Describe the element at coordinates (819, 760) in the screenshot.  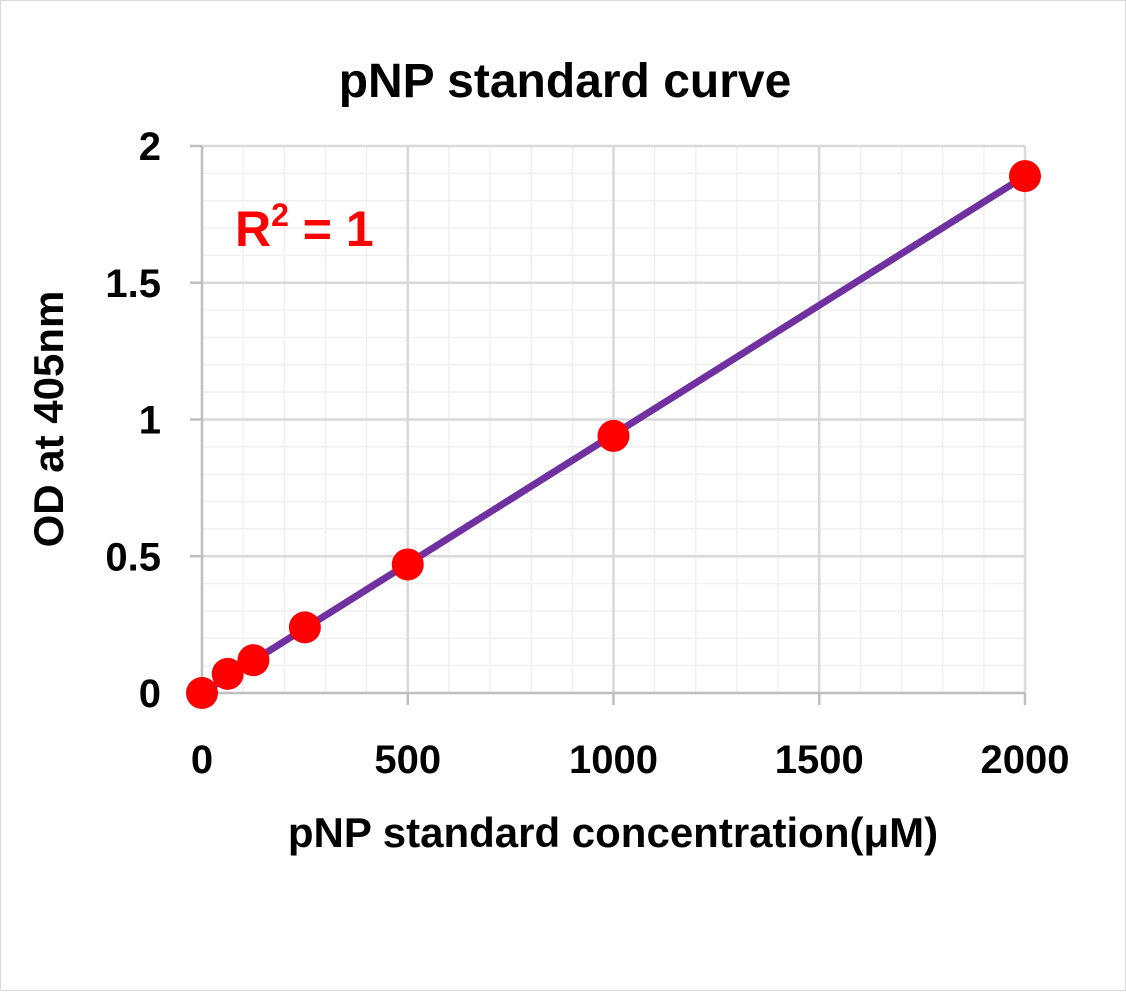
I see `x-tick-label: 1500` at that location.